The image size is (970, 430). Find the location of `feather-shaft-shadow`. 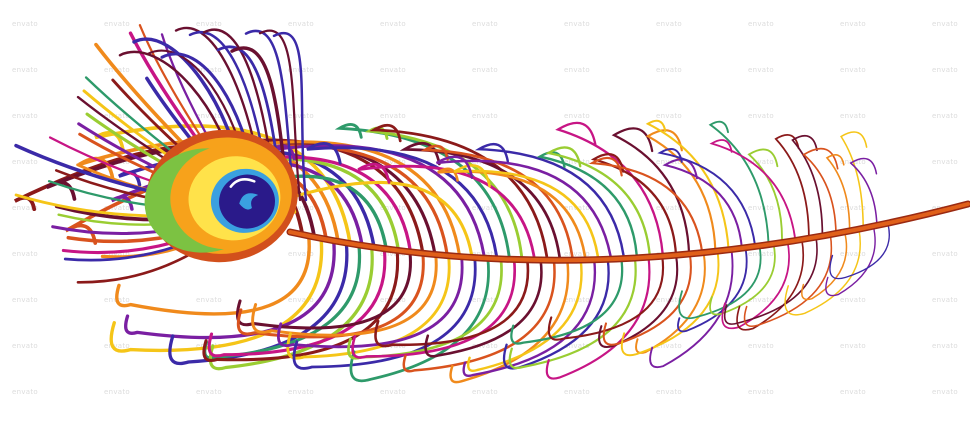

feather-shaft-shadow is located at coordinates (628, 232).